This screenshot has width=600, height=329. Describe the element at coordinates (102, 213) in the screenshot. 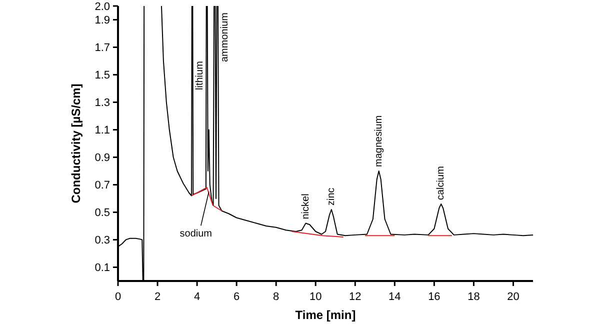

I see `y-tick-label: 0.5` at that location.